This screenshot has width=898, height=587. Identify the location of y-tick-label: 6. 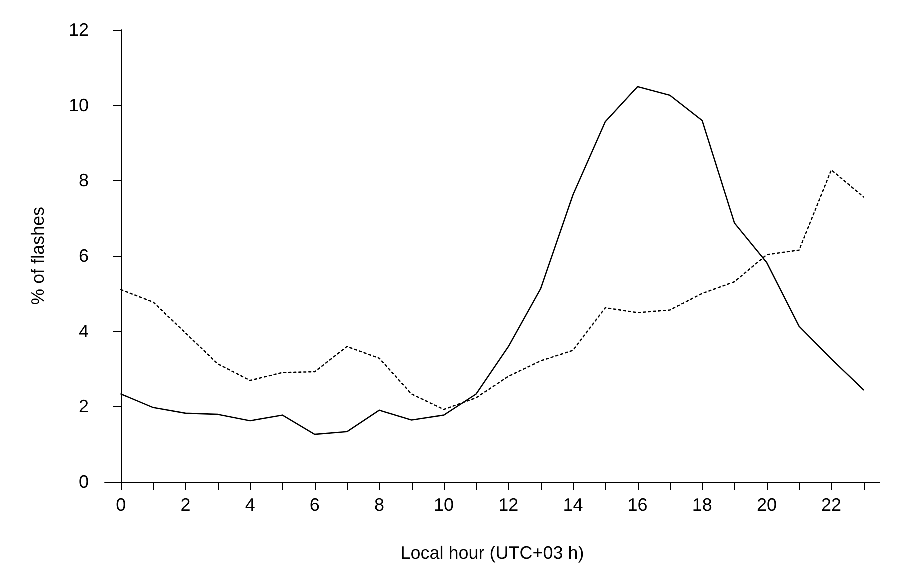
(83, 256).